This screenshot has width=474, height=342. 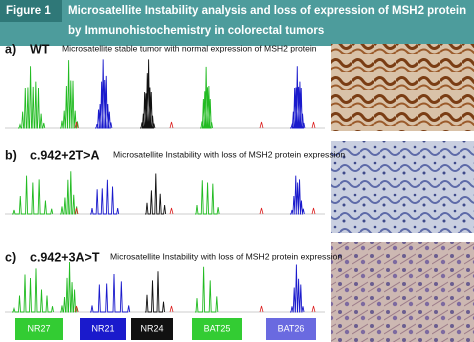 I want to click on figure-label: Figure 1, so click(x=28, y=11).